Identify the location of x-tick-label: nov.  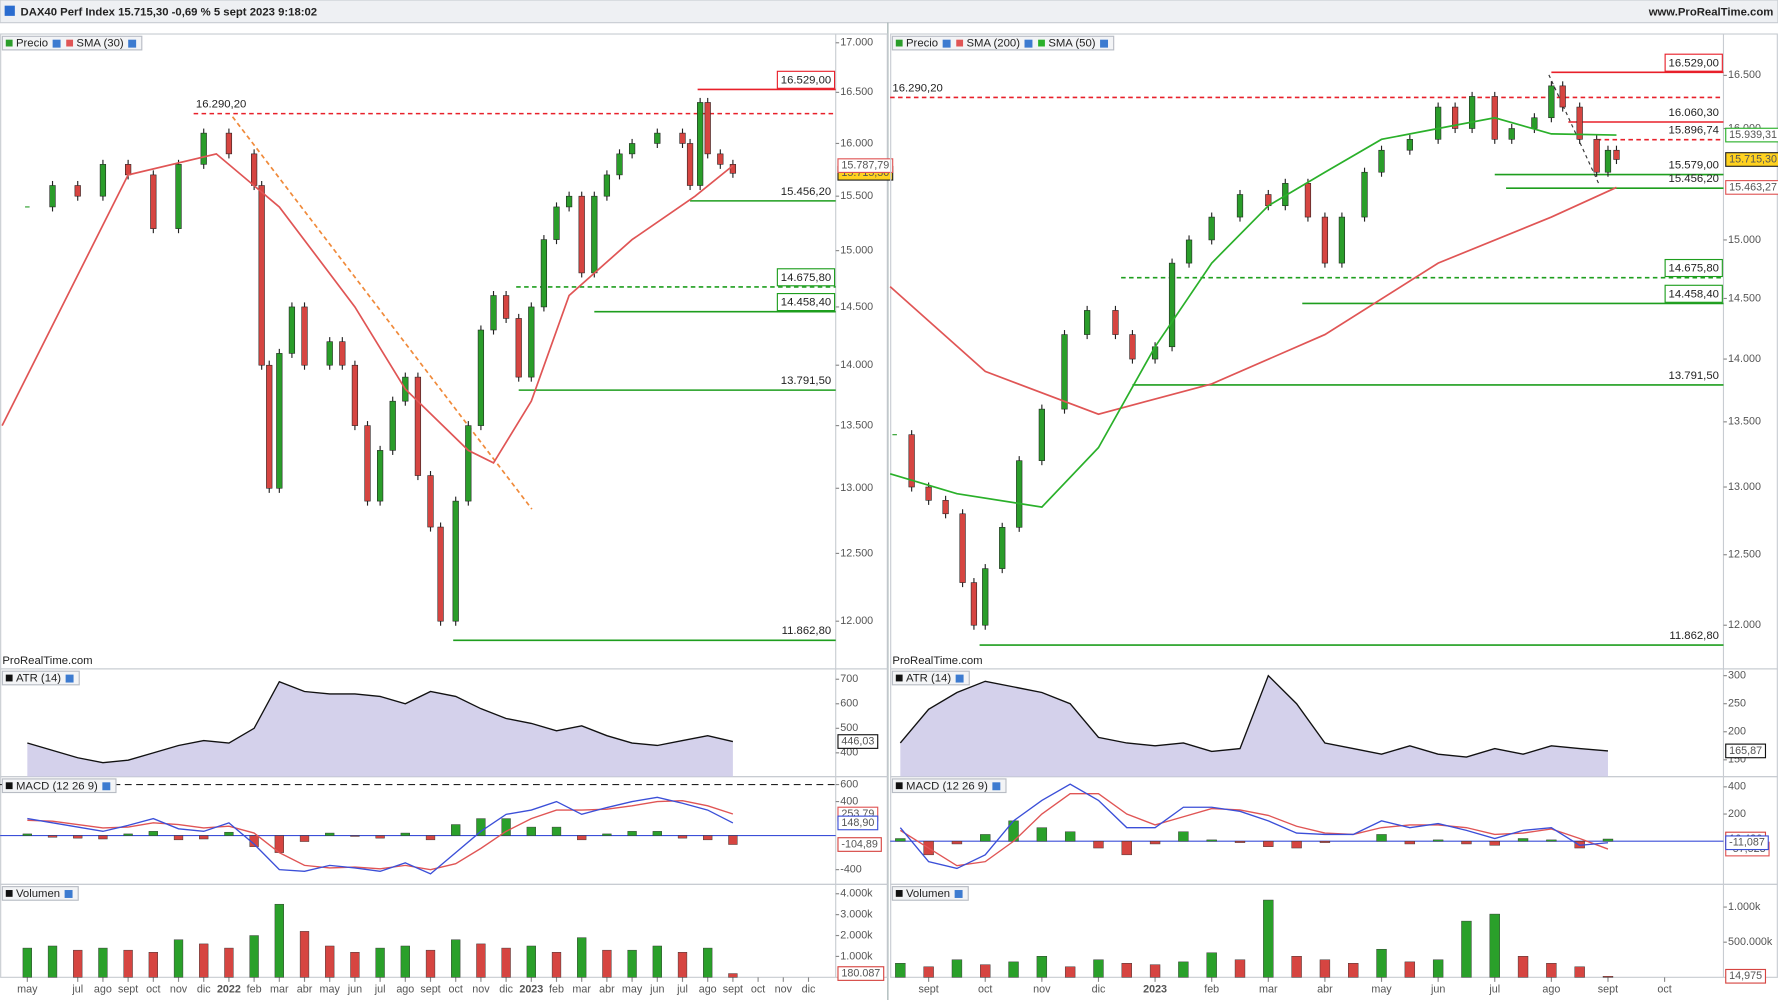
(784, 990).